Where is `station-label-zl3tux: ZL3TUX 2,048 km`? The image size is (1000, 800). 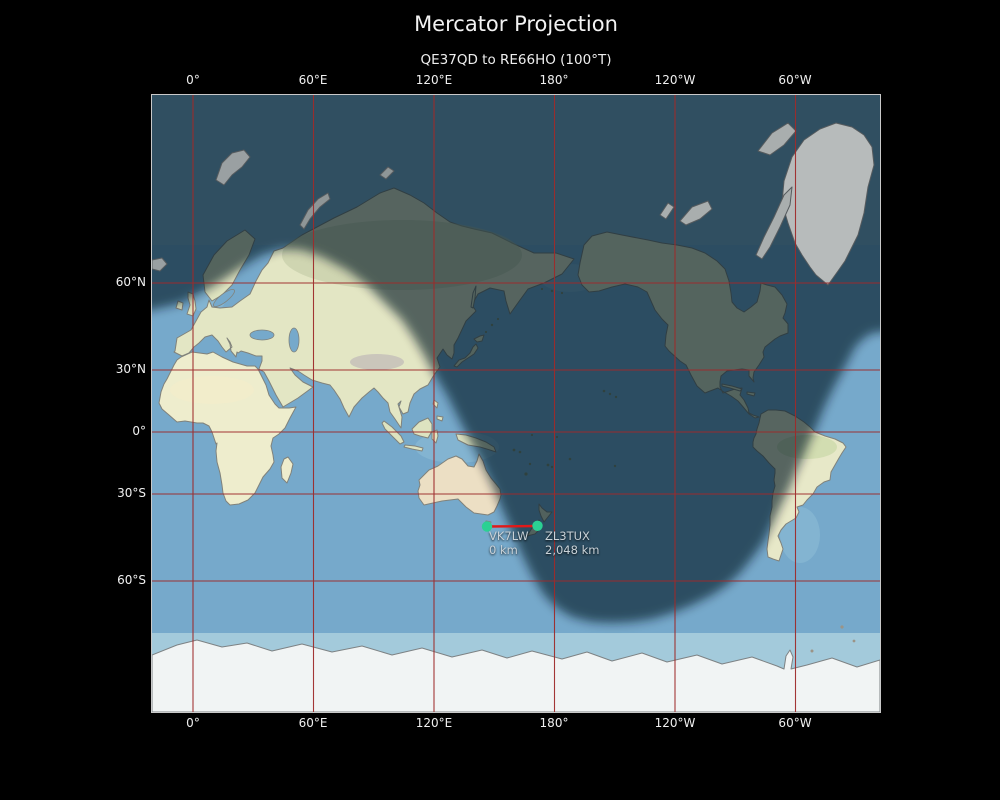 station-label-zl3tux: ZL3TUX 2,048 km is located at coordinates (572, 543).